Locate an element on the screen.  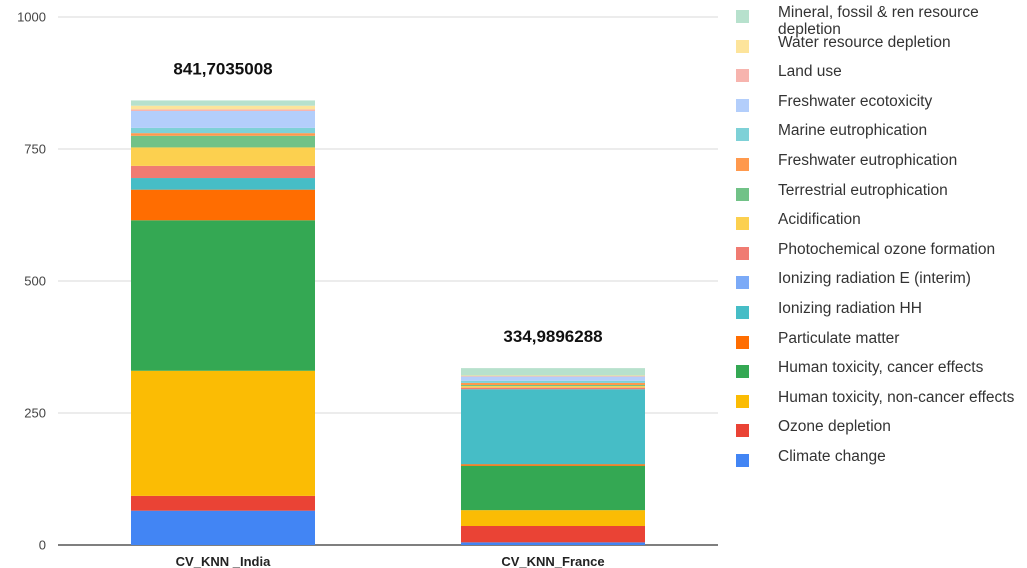
x-category-label: CV_KNN _India is located at coordinates (223, 561).